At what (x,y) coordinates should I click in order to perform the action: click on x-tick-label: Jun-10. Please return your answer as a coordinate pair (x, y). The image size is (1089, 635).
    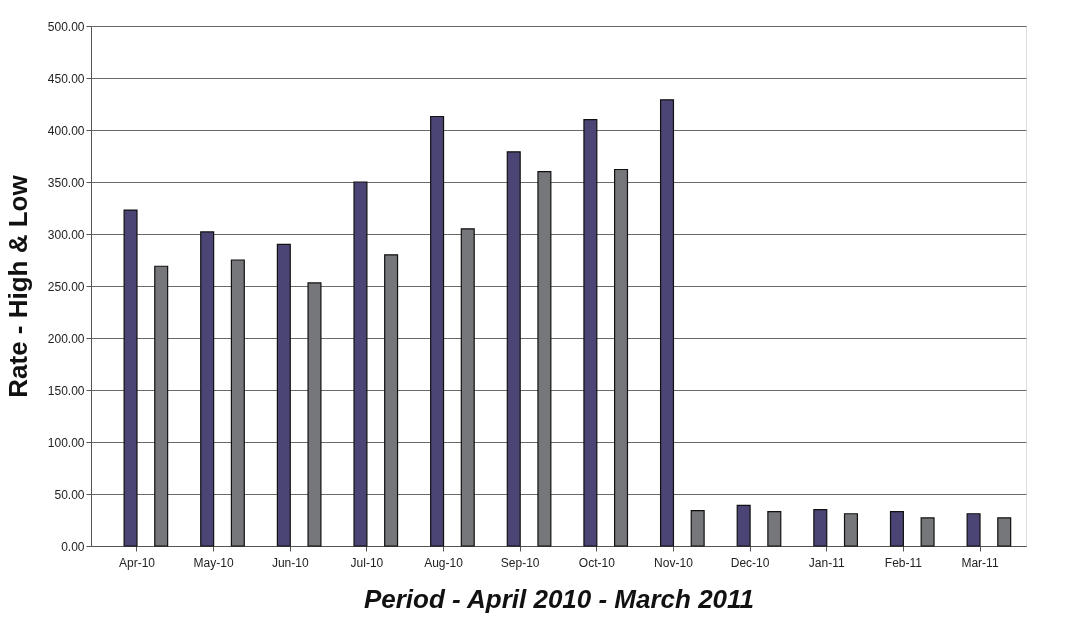
    Looking at the image, I should click on (290, 562).